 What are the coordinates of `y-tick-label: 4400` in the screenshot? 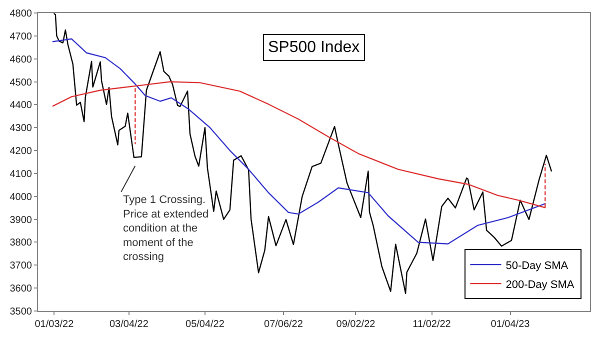 It's located at (21, 106).